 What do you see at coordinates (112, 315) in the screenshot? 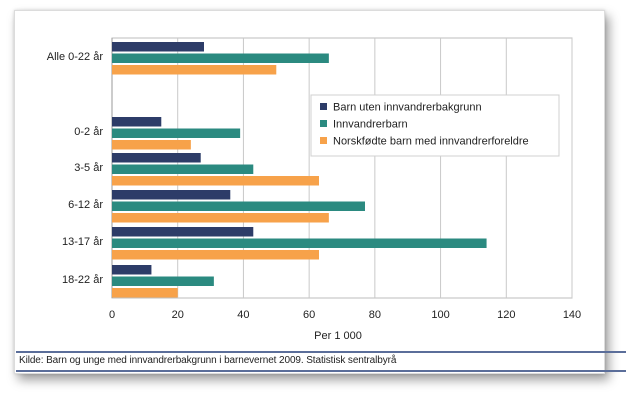
I see `x-tick-label: 0` at bounding box center [112, 315].